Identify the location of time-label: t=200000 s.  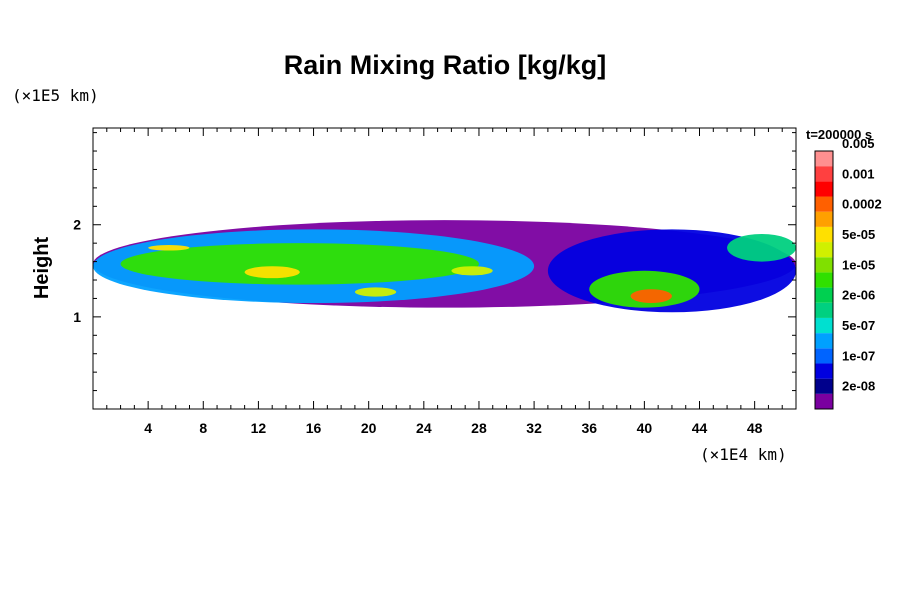
(839, 134).